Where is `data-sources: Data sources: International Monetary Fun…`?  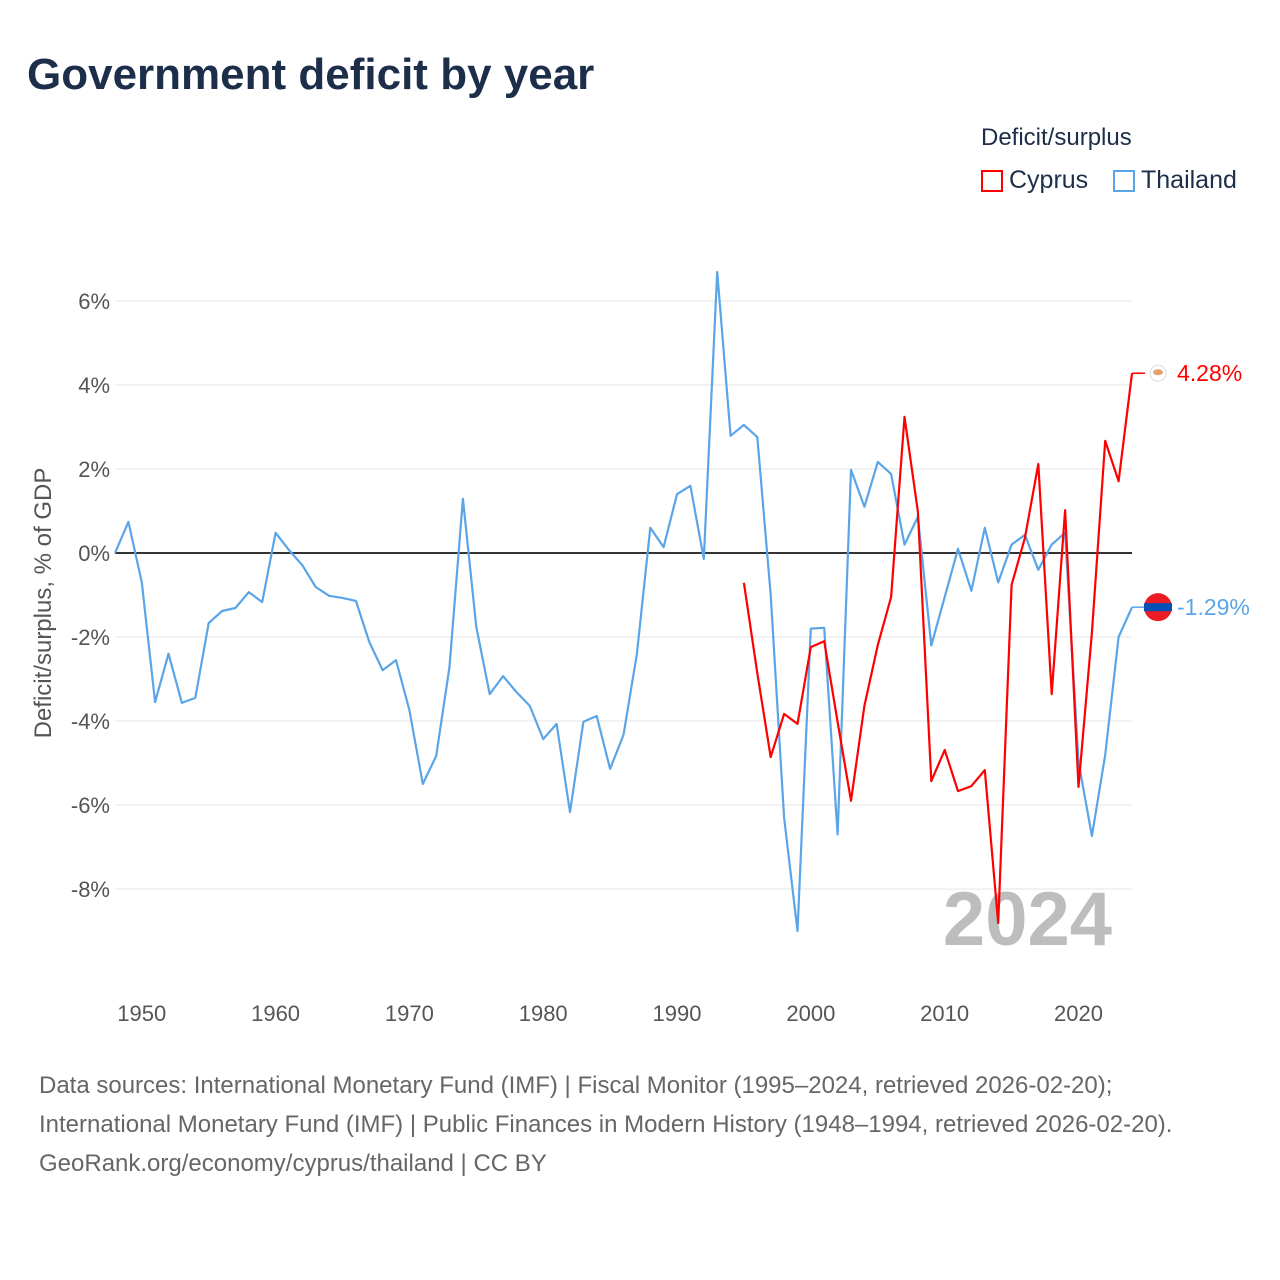 data-sources: Data sources: International Monetary Fun… is located at coordinates (606, 1105).